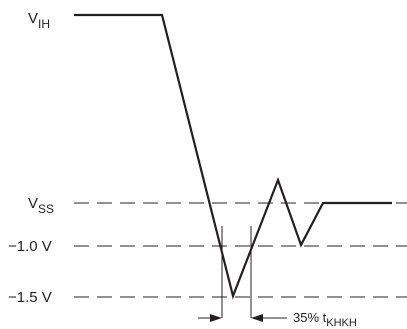 Image resolution: width=407 pixels, height=329 pixels. What do you see at coordinates (33, 203) in the screenshot?
I see `vss-label-main: V` at bounding box center [33, 203].